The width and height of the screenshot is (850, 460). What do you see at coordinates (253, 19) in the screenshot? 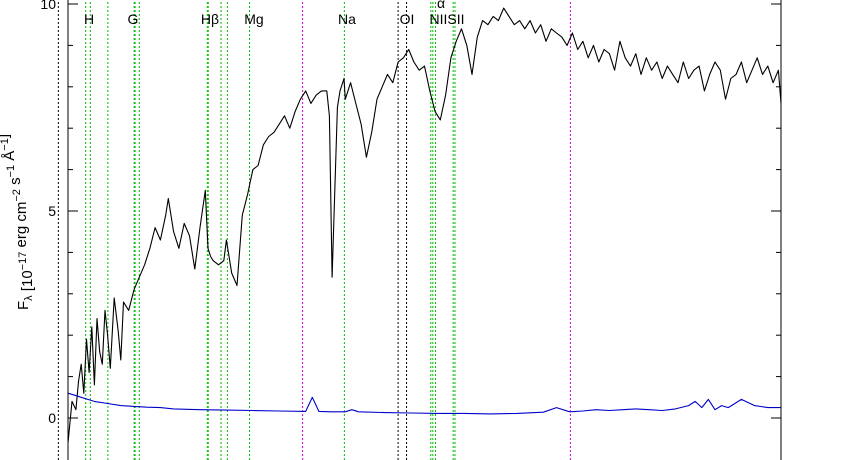
I see `line-label-absorption-10: Mg` at bounding box center [253, 19].